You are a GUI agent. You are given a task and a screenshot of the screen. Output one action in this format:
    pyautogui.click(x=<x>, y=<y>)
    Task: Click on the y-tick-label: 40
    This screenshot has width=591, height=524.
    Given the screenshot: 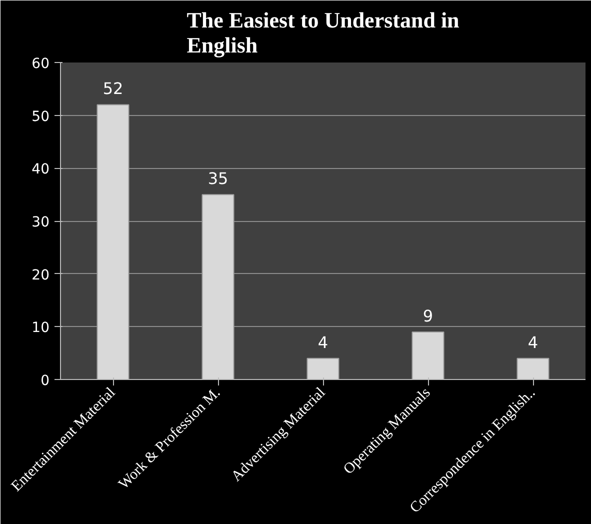 What is the action you would take?
    pyautogui.click(x=41, y=170)
    